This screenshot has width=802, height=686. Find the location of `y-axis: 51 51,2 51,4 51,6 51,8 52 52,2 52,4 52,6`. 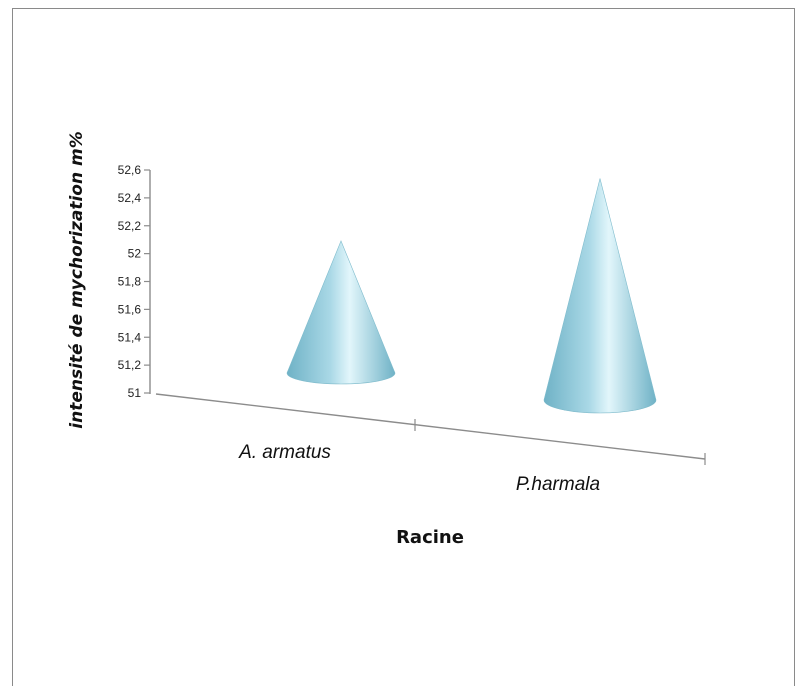

y-axis: 51 51,2 51,4 51,6 51,8 52 52,2 52,4 52,6 is located at coordinates (134, 281).